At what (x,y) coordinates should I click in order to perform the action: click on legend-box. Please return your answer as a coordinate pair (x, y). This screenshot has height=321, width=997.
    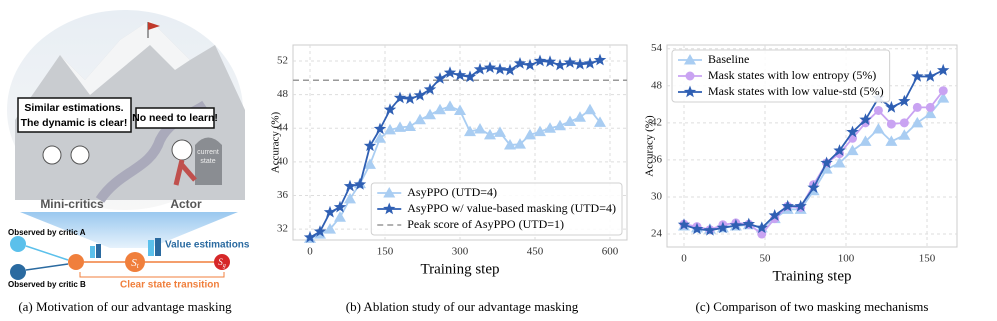
    Looking at the image, I should click on (781, 76).